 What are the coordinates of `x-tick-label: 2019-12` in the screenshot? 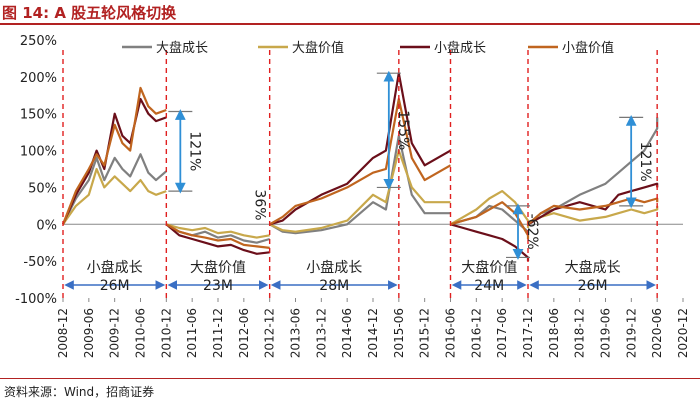 It's located at (631, 333).